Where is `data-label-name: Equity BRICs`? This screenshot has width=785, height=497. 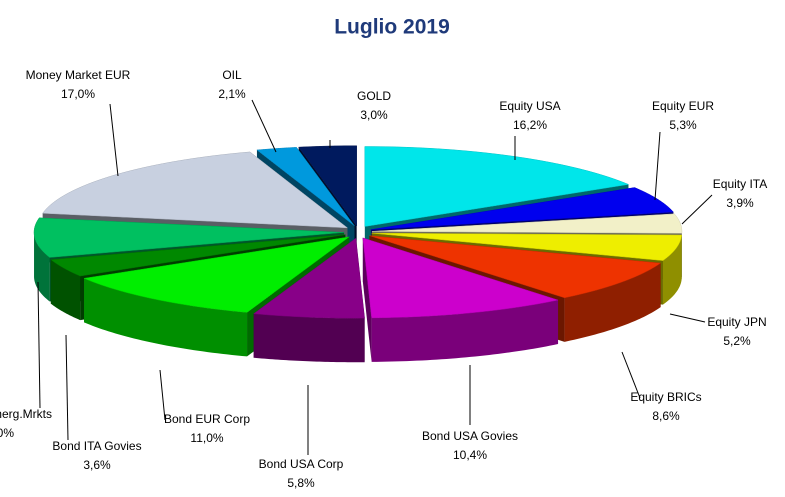 data-label-name: Equity BRICs is located at coordinates (665, 397).